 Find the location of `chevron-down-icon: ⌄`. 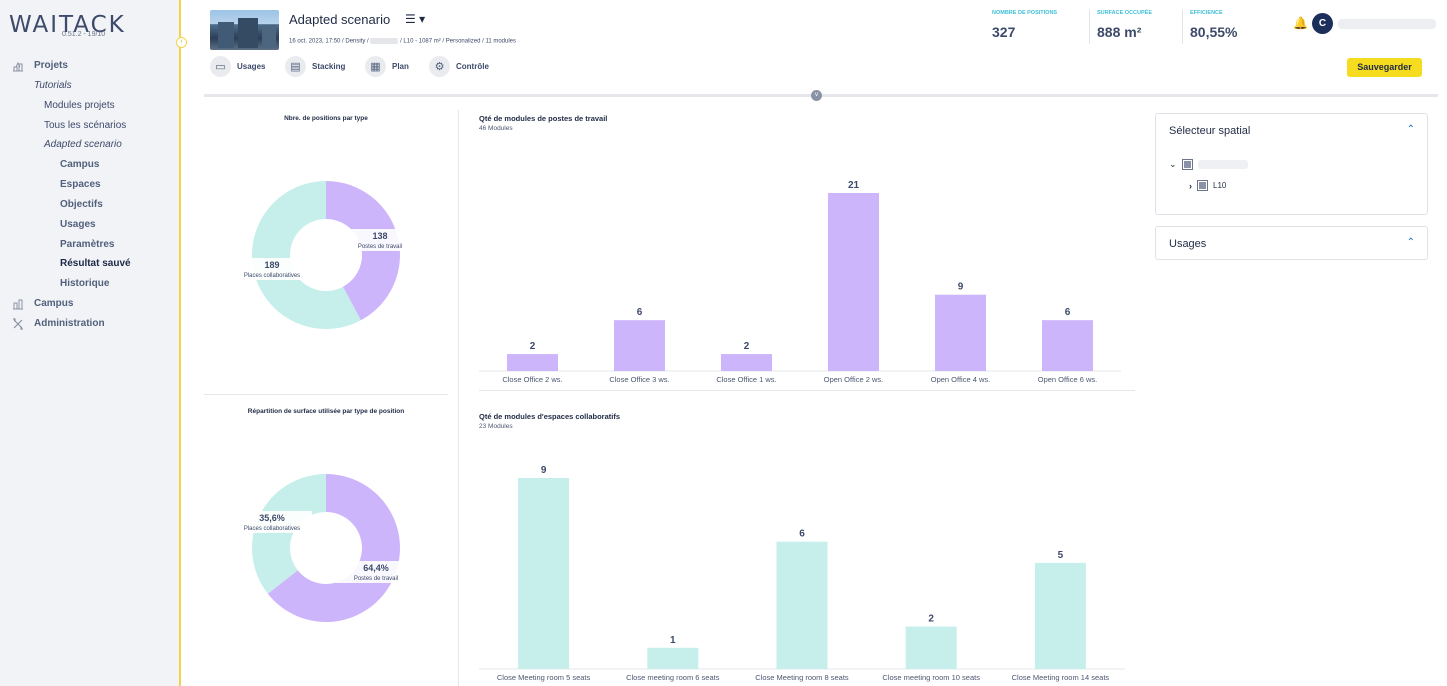

chevron-down-icon: ⌄ is located at coordinates (1173, 164).